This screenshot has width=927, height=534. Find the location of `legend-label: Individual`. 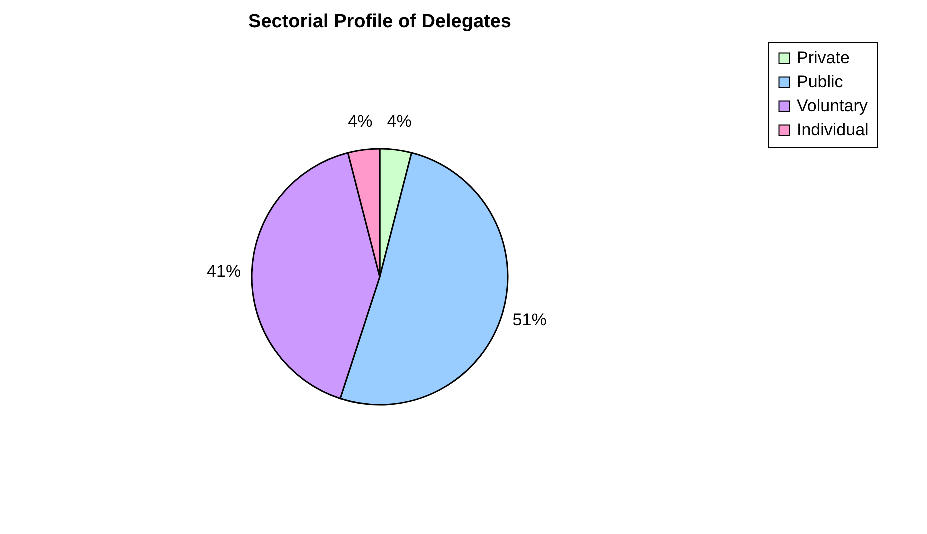

legend-label: Individual is located at coordinates (833, 130).